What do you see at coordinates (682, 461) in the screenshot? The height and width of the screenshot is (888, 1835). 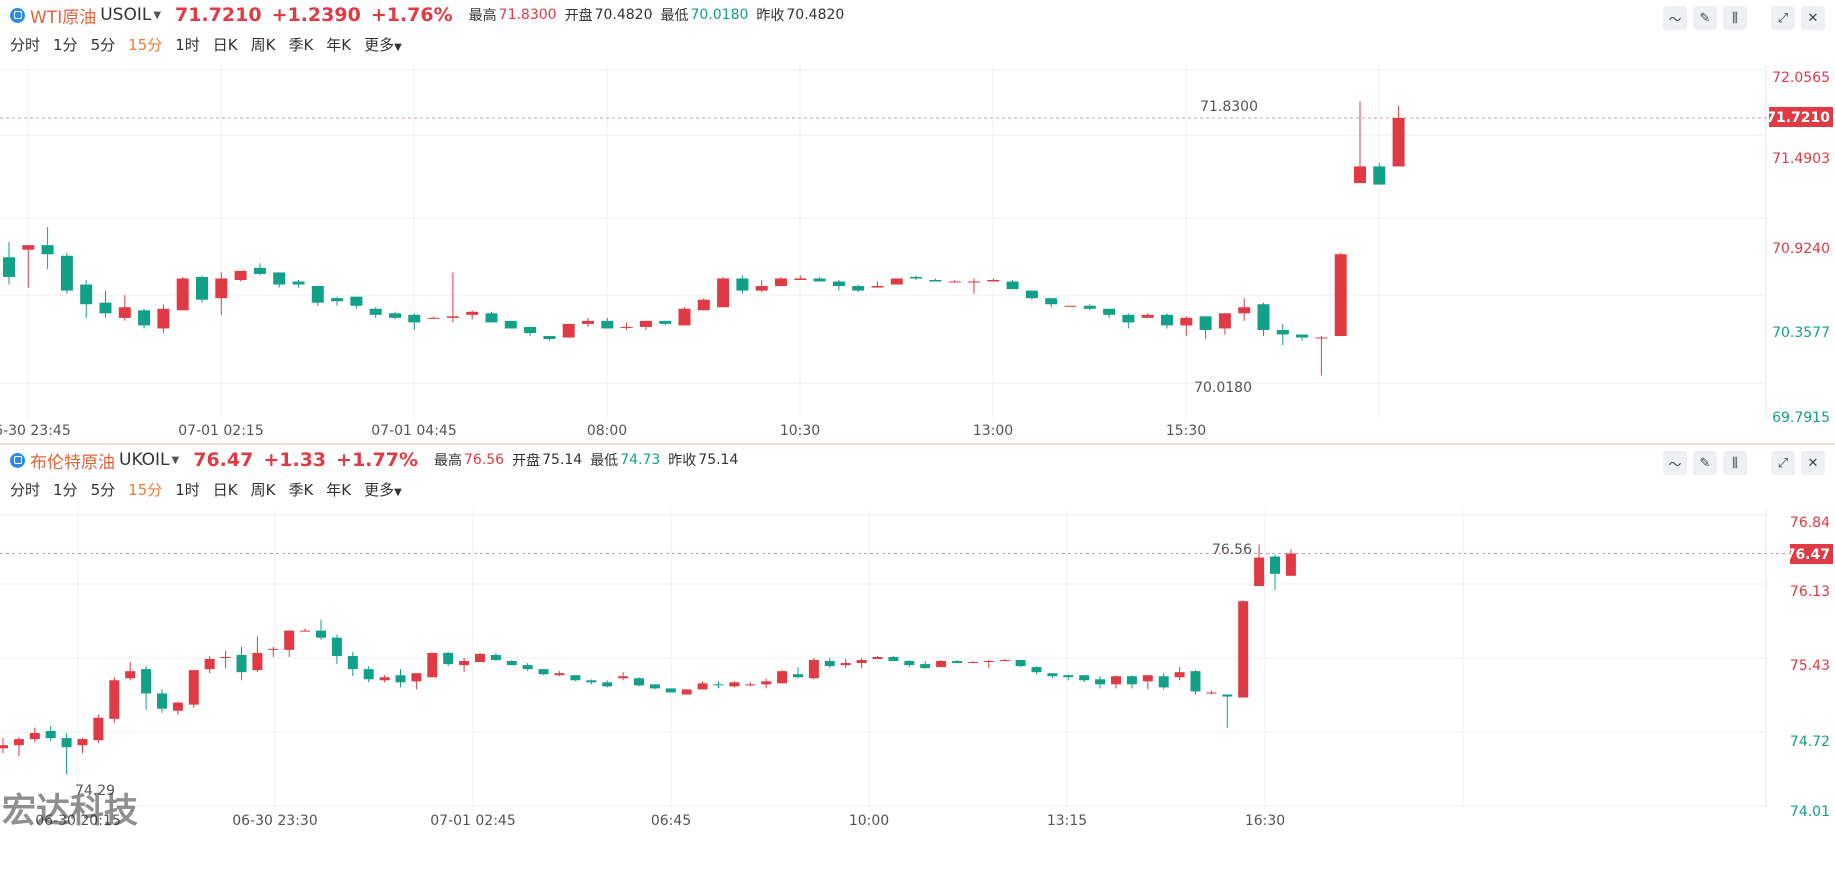 I see `prev-close-label: 昨收` at bounding box center [682, 461].